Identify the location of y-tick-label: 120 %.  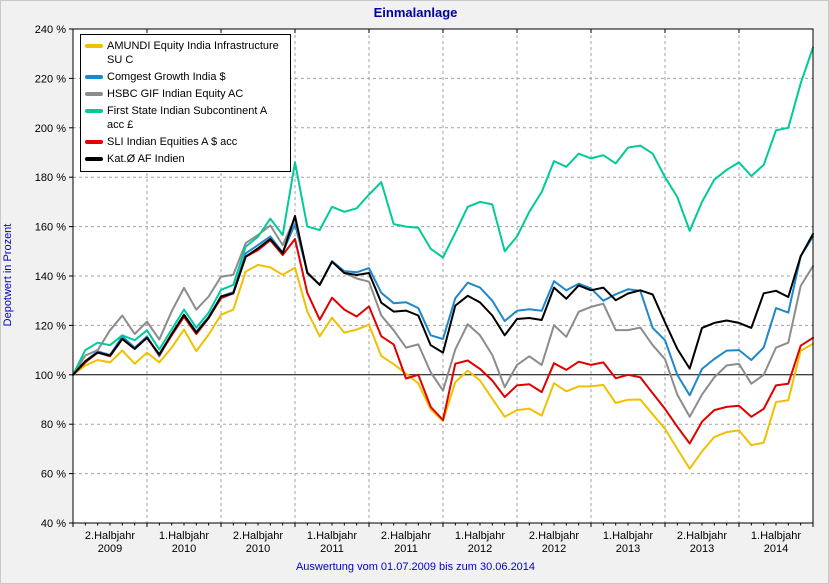
(50, 326).